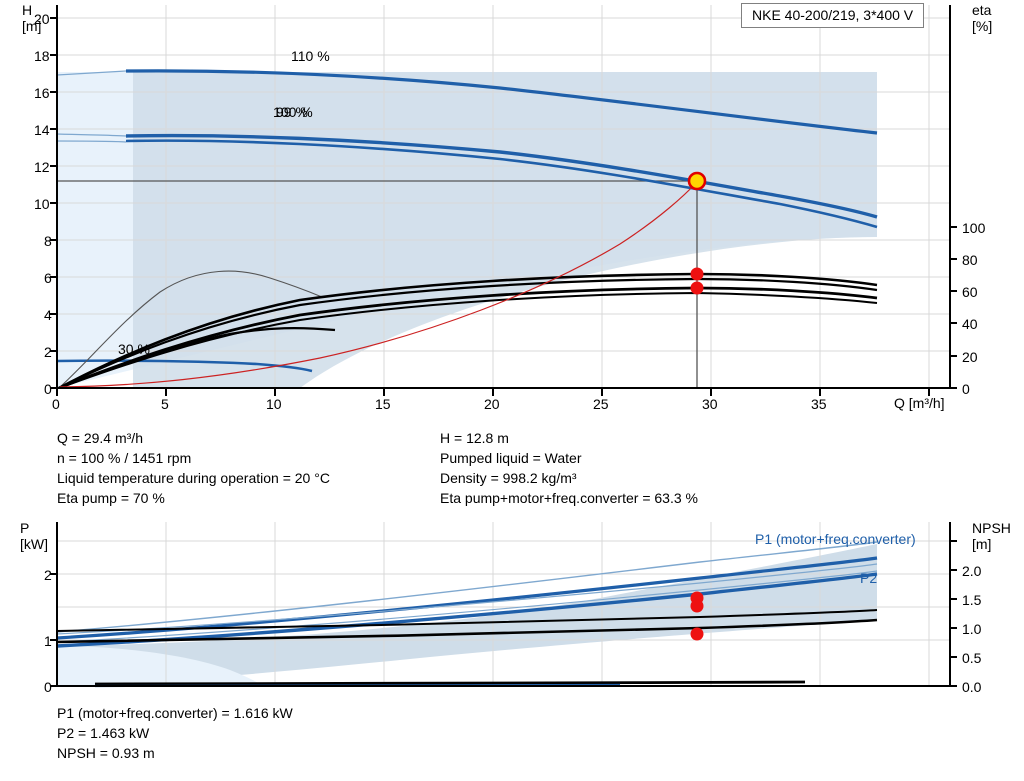  Describe the element at coordinates (697, 606) in the screenshot. I see `p2-duty-marker` at that location.